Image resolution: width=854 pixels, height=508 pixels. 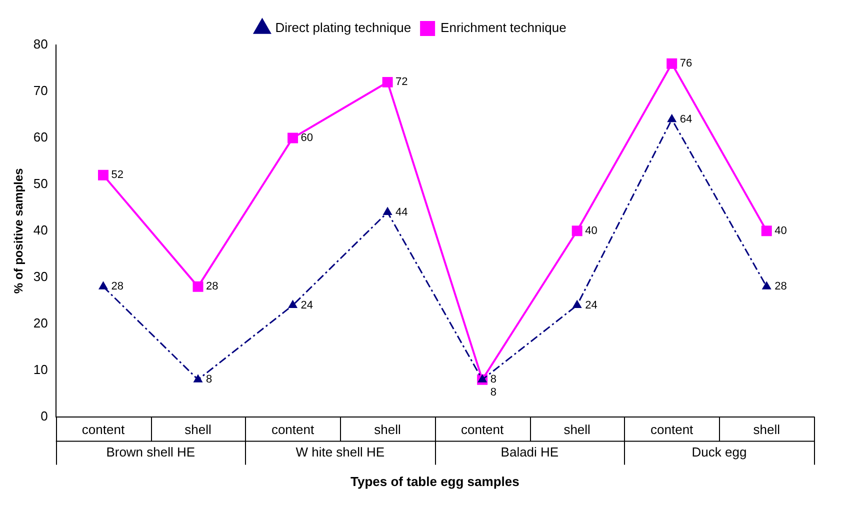 What do you see at coordinates (151, 452) in the screenshot?
I see `text: Brown shell HE` at bounding box center [151, 452].